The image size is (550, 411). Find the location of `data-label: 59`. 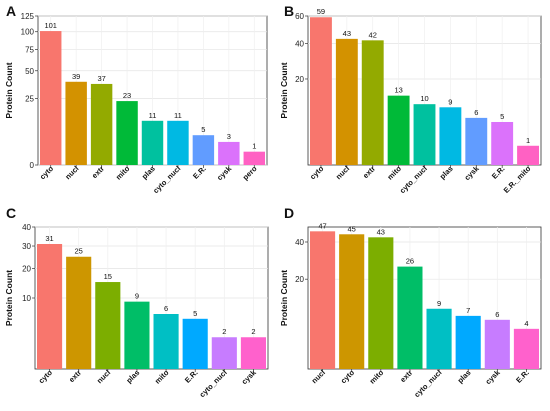

data-label: 59 is located at coordinates (321, 11).